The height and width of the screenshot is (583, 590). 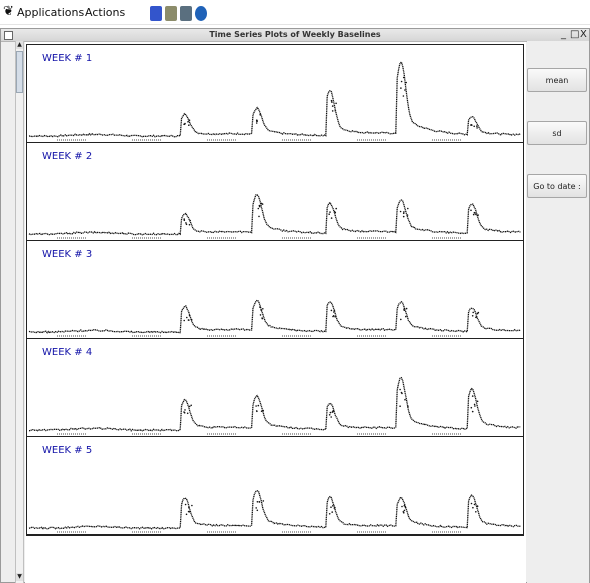 I want to click on launcher-globe-icon, so click(x=201, y=13).